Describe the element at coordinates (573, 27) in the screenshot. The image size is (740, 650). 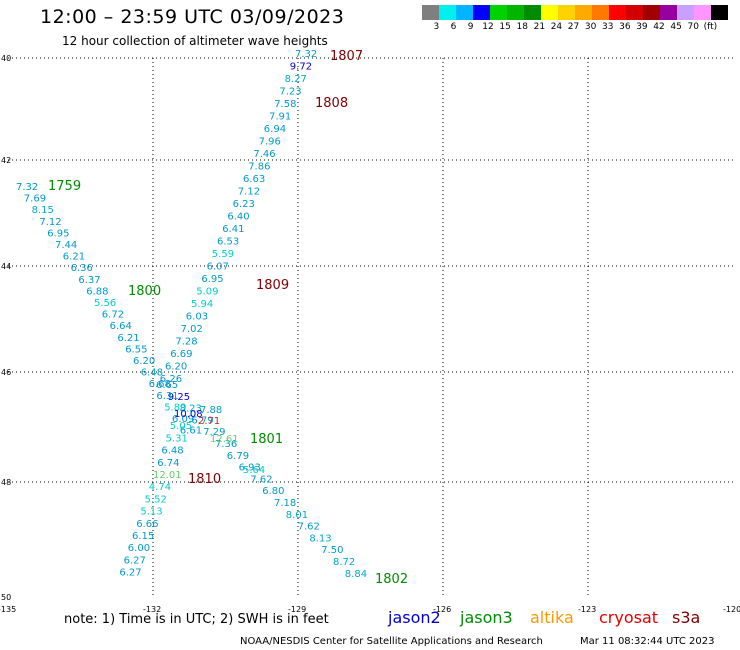
I see `scale-label: 27` at that location.